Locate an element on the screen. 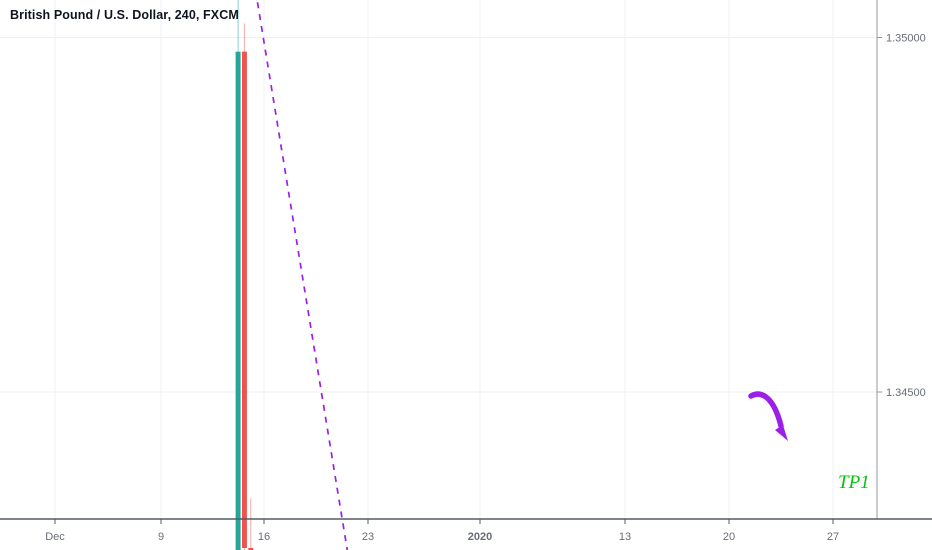 Image resolution: width=932 pixels, height=550 pixels. time-tick-label: Dec is located at coordinates (55, 537).